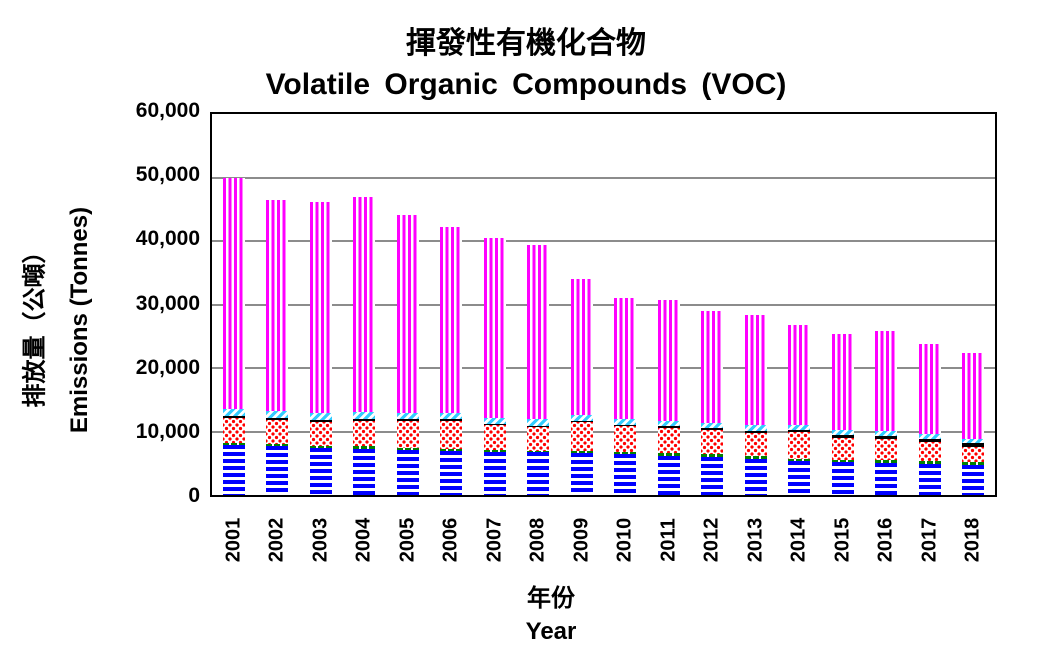 This screenshot has height=653, width=1052. What do you see at coordinates (711, 540) in the screenshot?
I see `x-tick-label: 2012` at bounding box center [711, 540].